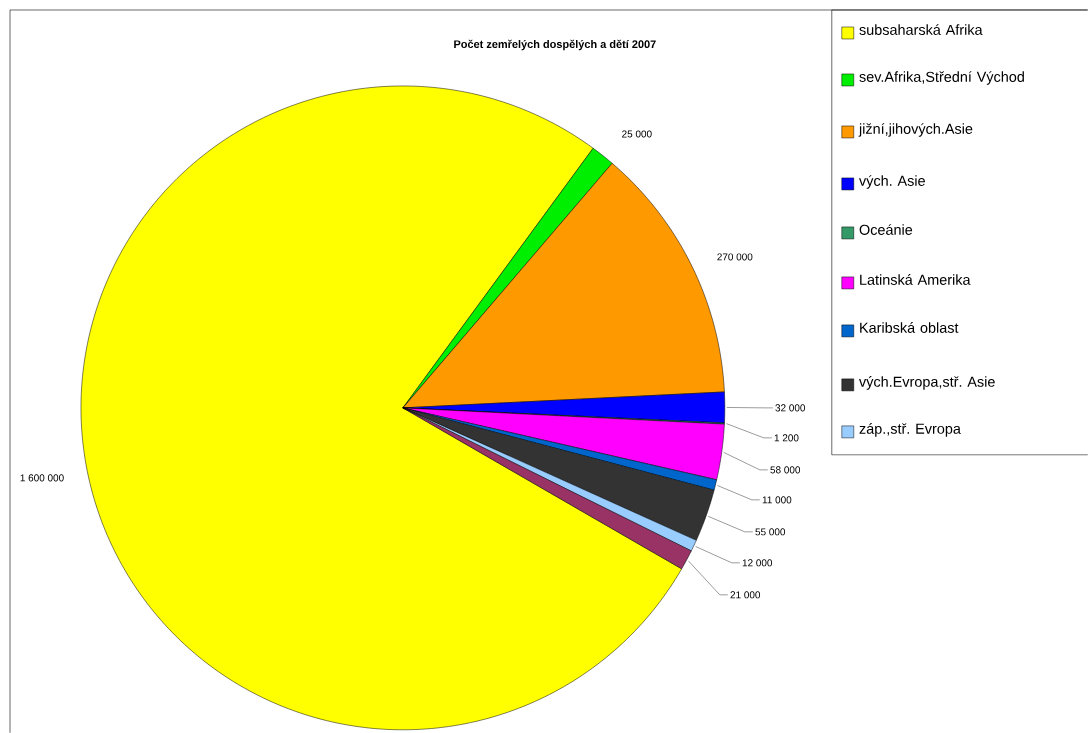 The image size is (1088, 733). I want to click on data-label: 58 000, so click(785, 470).